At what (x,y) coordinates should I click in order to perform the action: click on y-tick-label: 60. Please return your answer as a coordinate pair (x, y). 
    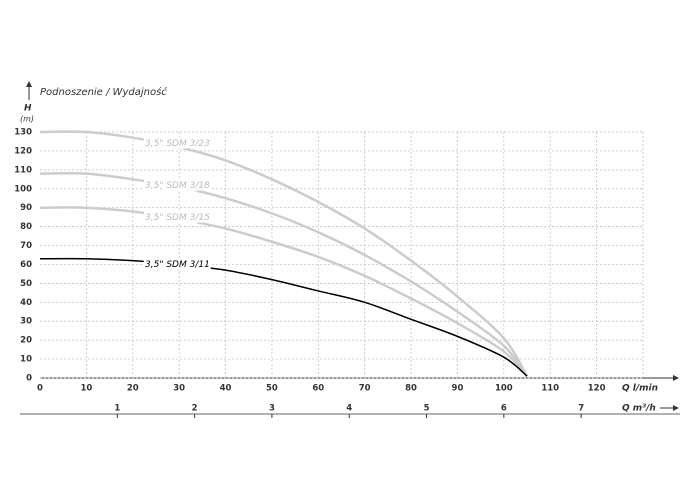
    Looking at the image, I should click on (26, 265).